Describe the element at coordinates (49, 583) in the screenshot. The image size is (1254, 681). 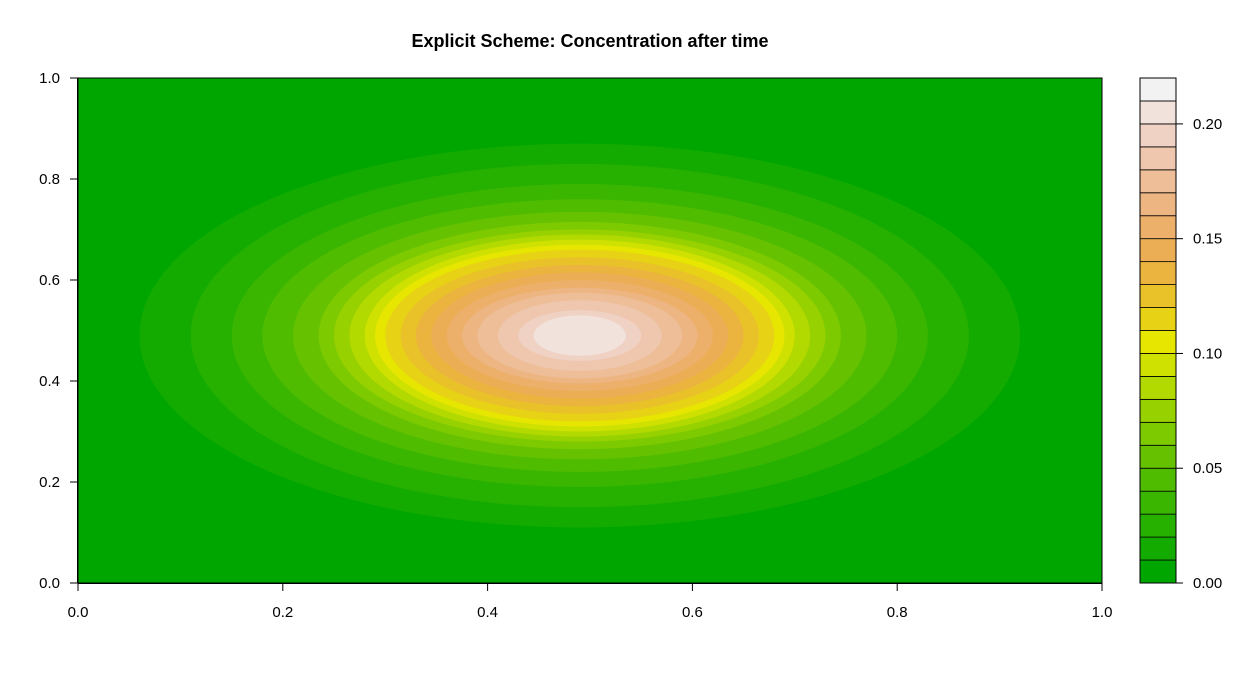
I see `y-tick-label: 0.0` at that location.